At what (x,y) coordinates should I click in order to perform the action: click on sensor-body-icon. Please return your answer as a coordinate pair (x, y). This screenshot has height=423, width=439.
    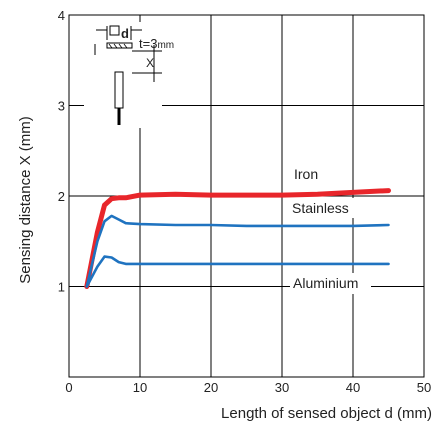
    Looking at the image, I should click on (119, 90).